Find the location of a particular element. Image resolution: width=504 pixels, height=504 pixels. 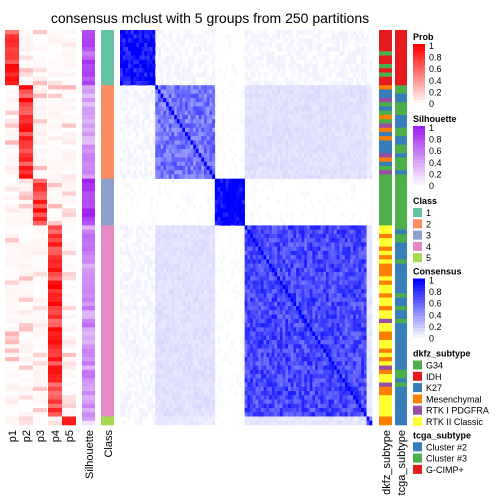

class-cell is located at coordinates (107, 159).